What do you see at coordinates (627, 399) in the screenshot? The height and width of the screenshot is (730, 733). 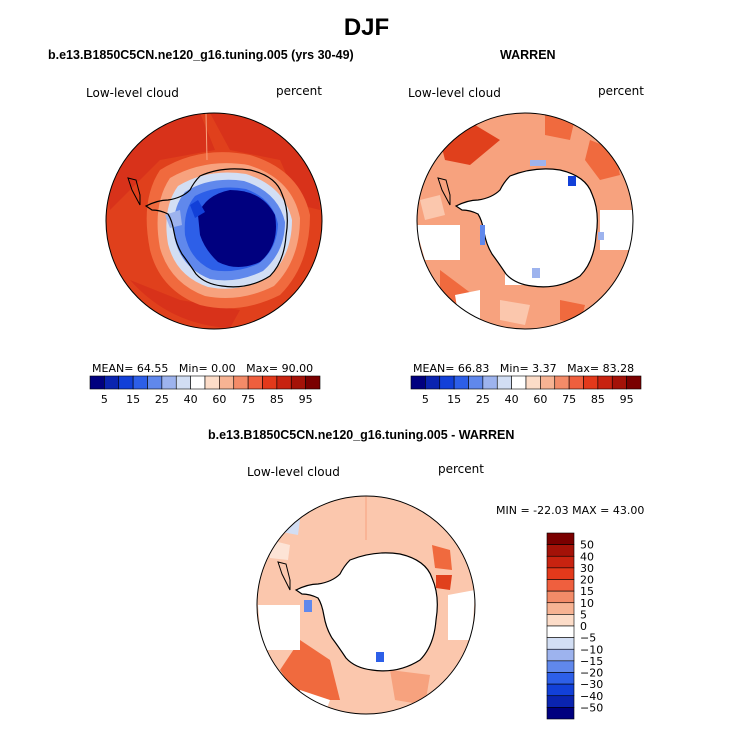 I see `colorbar-tick-label: 95` at bounding box center [627, 399].